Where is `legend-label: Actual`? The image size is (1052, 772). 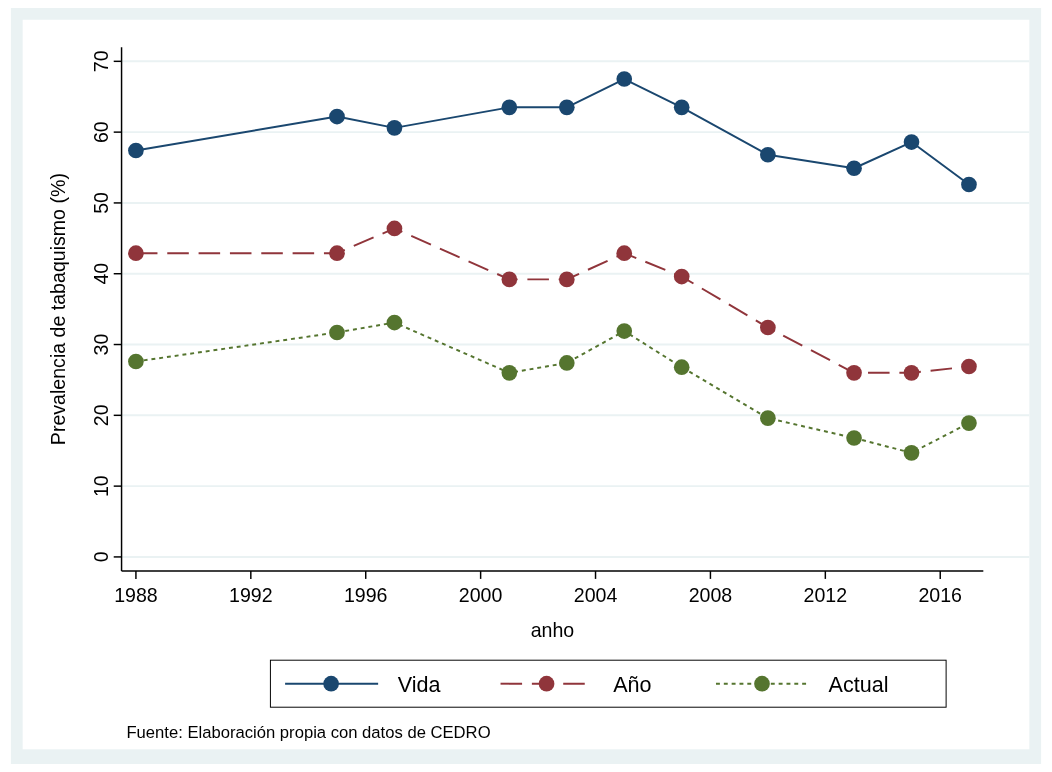
legend-label: Actual is located at coordinates (858, 684).